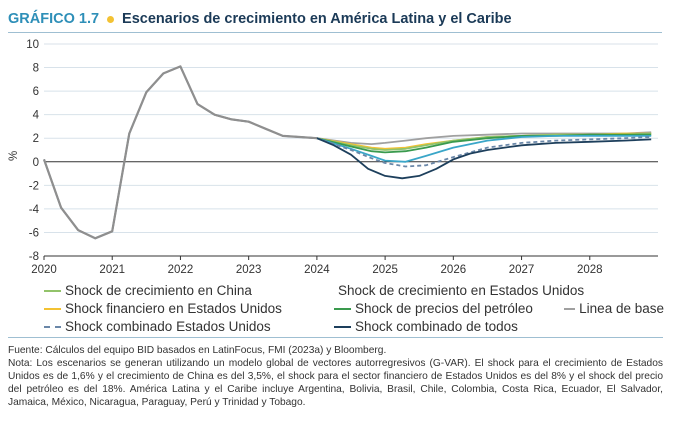 The width and height of the screenshot is (676, 424). What do you see at coordinates (36, 139) in the screenshot?
I see `y-tick-label: 2` at bounding box center [36, 139].